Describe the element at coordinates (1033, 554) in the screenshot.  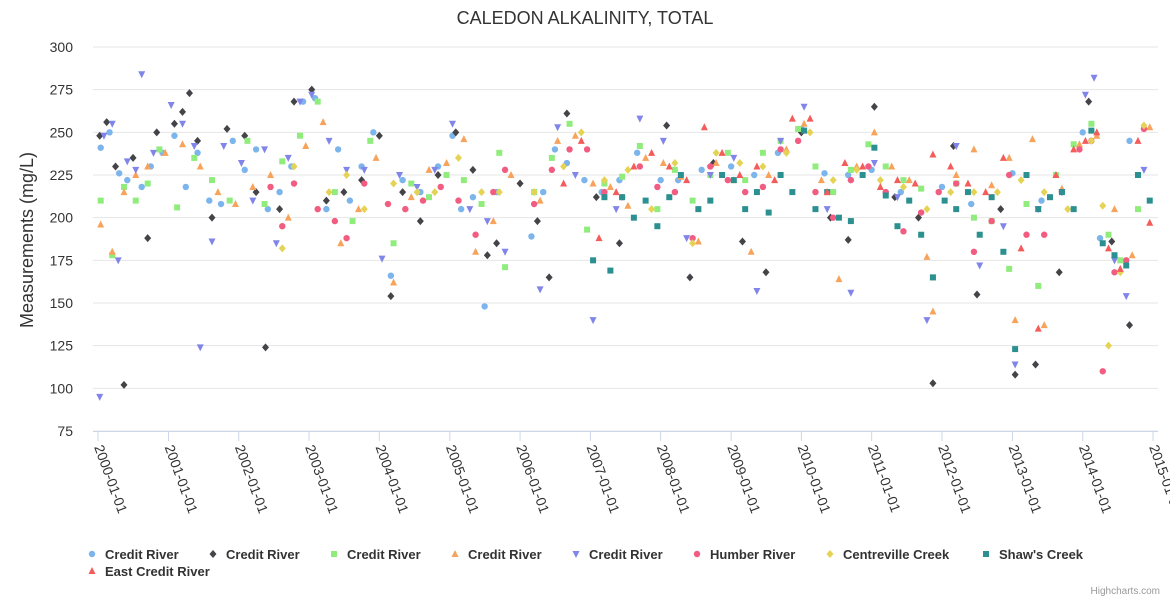
I see `legend-item: Shaw's Creek` at that location.